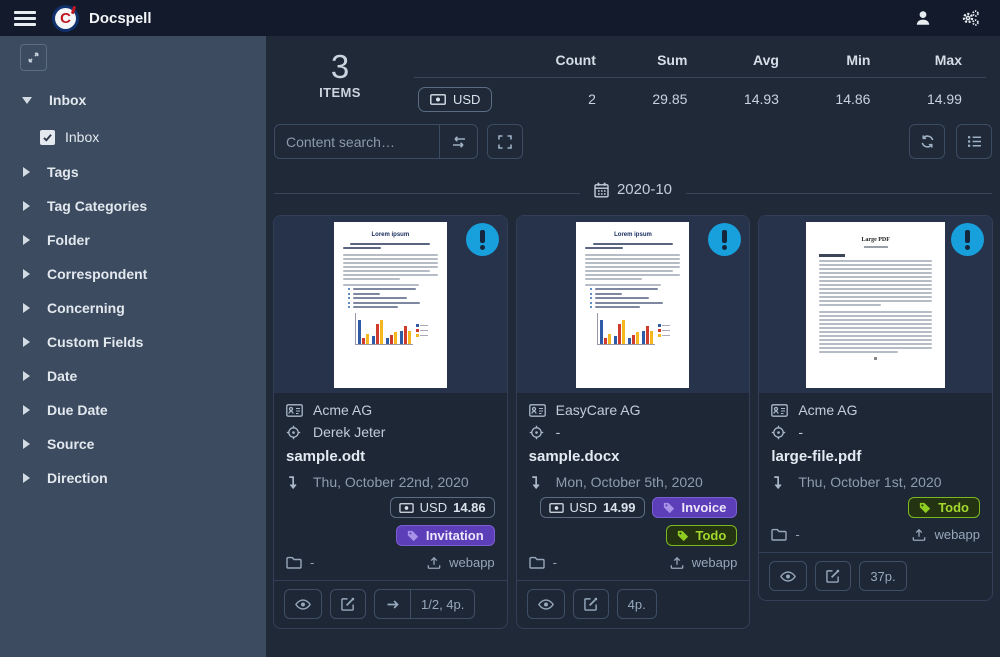 The width and height of the screenshot is (1000, 657). I want to click on tag-badge: Invitation, so click(445, 535).